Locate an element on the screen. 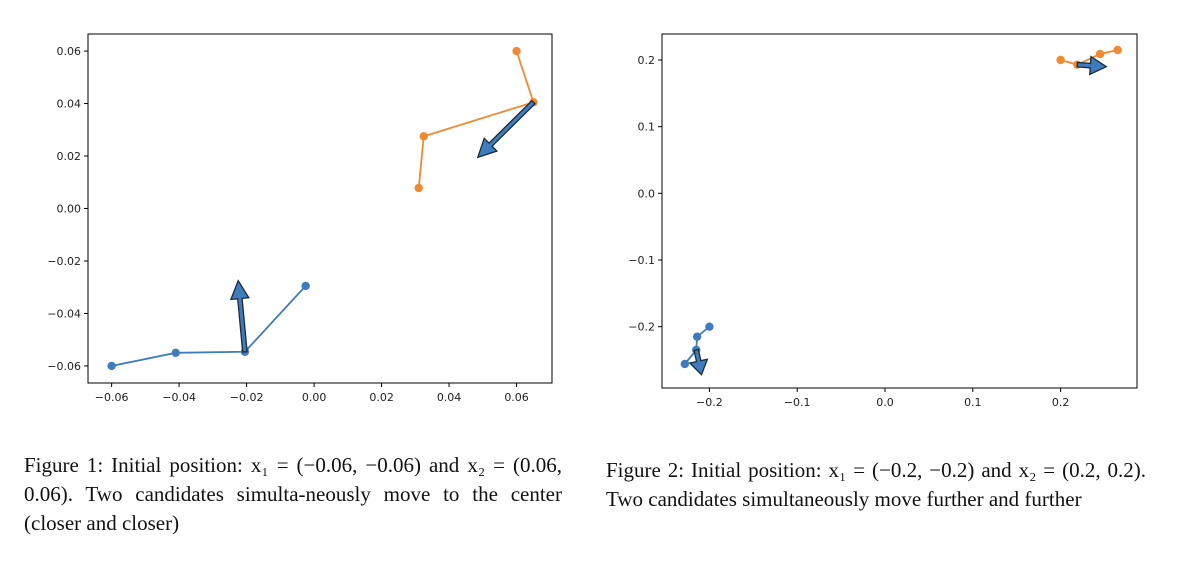  x-tick-label: −0.06 is located at coordinates (112, 397).